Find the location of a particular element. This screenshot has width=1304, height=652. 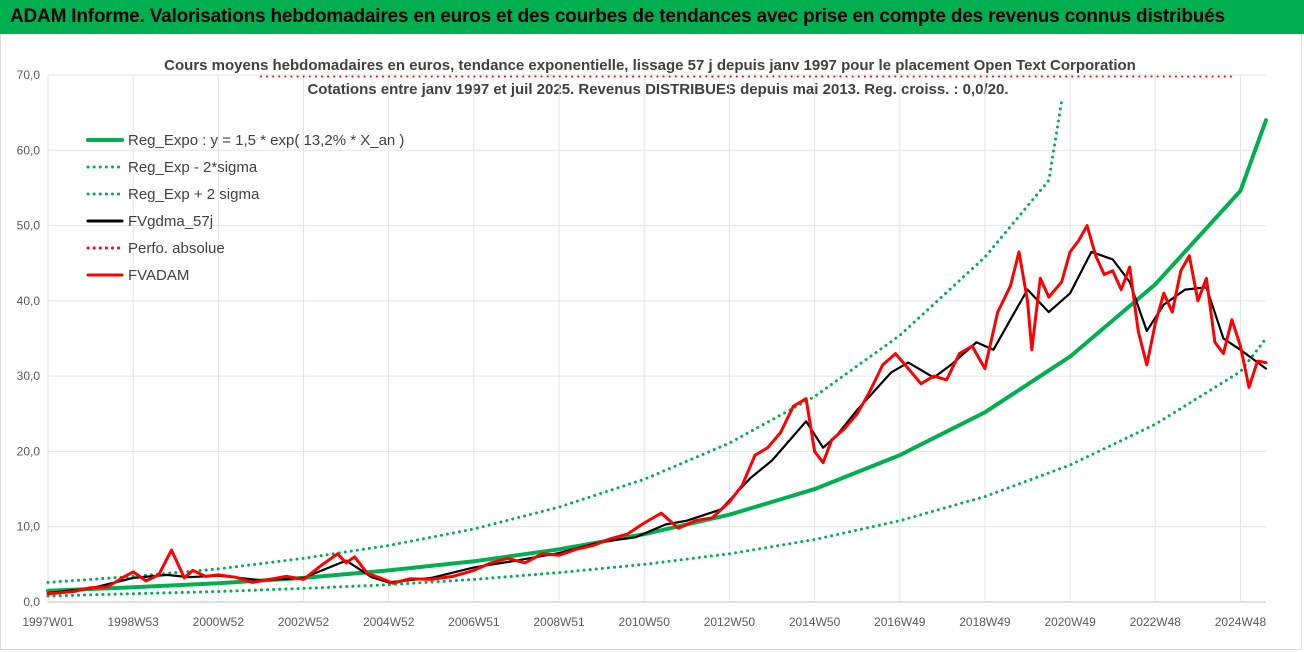

x-tick-label: 2000W52 is located at coordinates (219, 622).